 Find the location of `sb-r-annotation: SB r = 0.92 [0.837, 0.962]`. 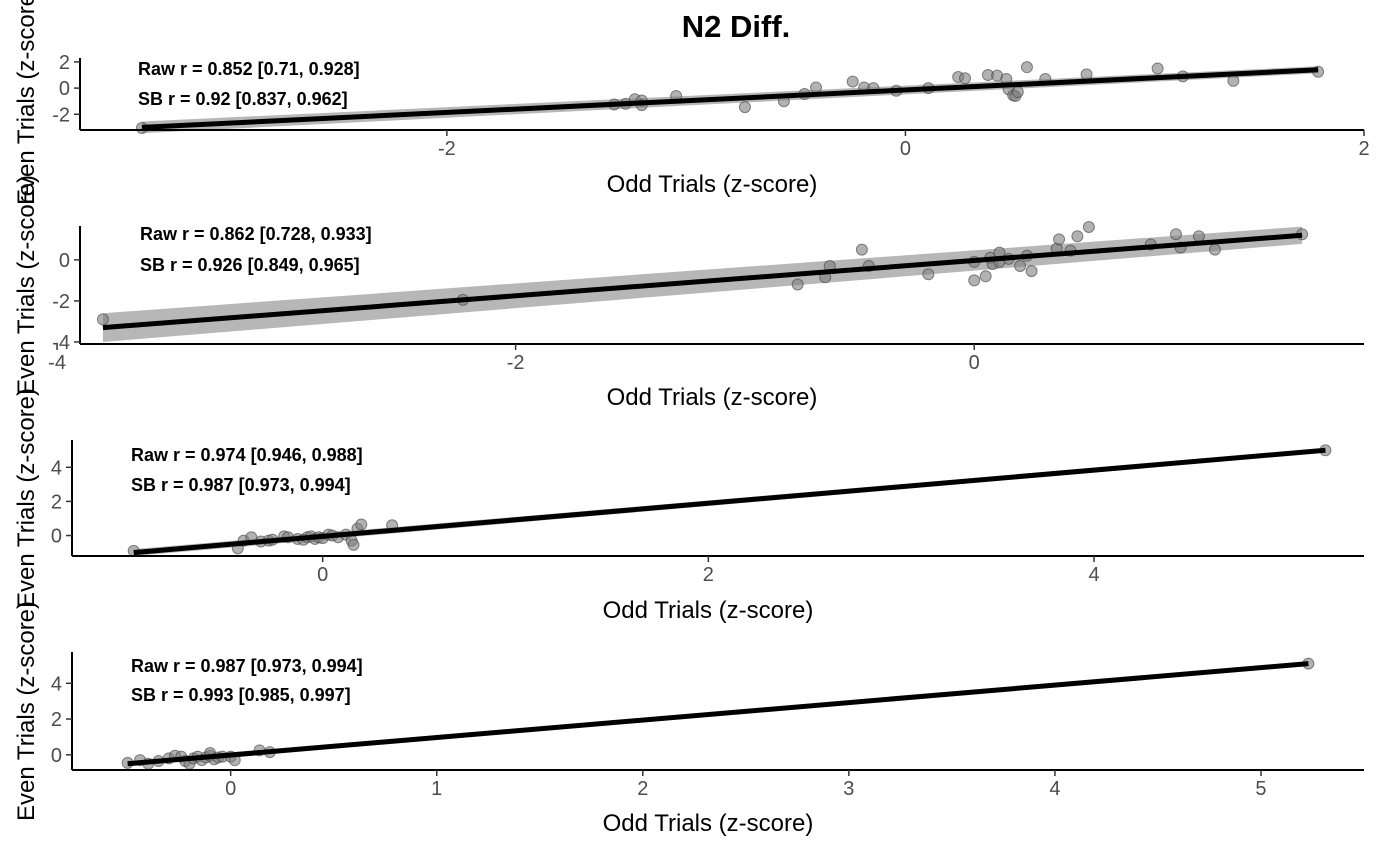

sb-r-annotation: SB r = 0.92 [0.837, 0.962] is located at coordinates (243, 99).